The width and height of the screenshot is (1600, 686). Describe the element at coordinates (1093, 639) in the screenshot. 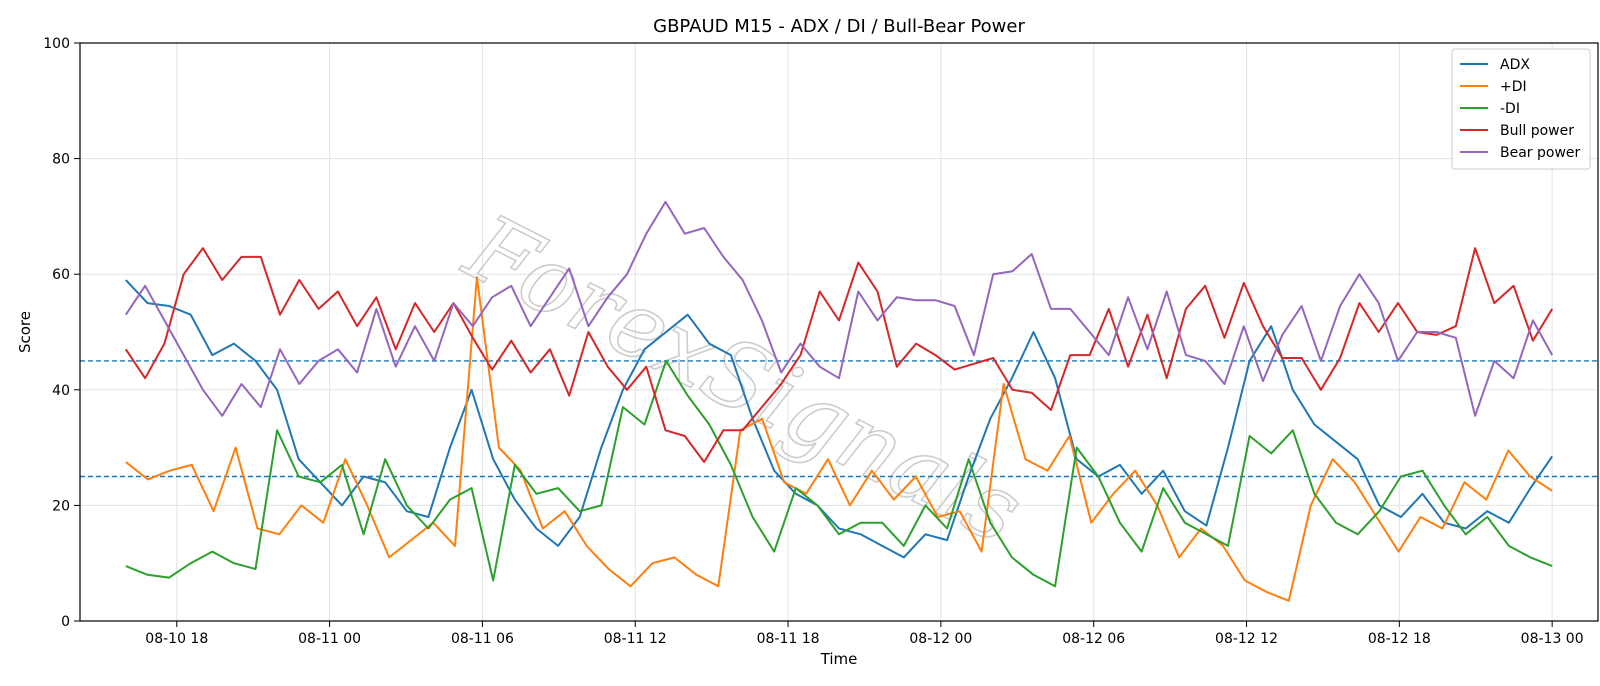

I see `x-tick-label: 08-12 06` at that location.